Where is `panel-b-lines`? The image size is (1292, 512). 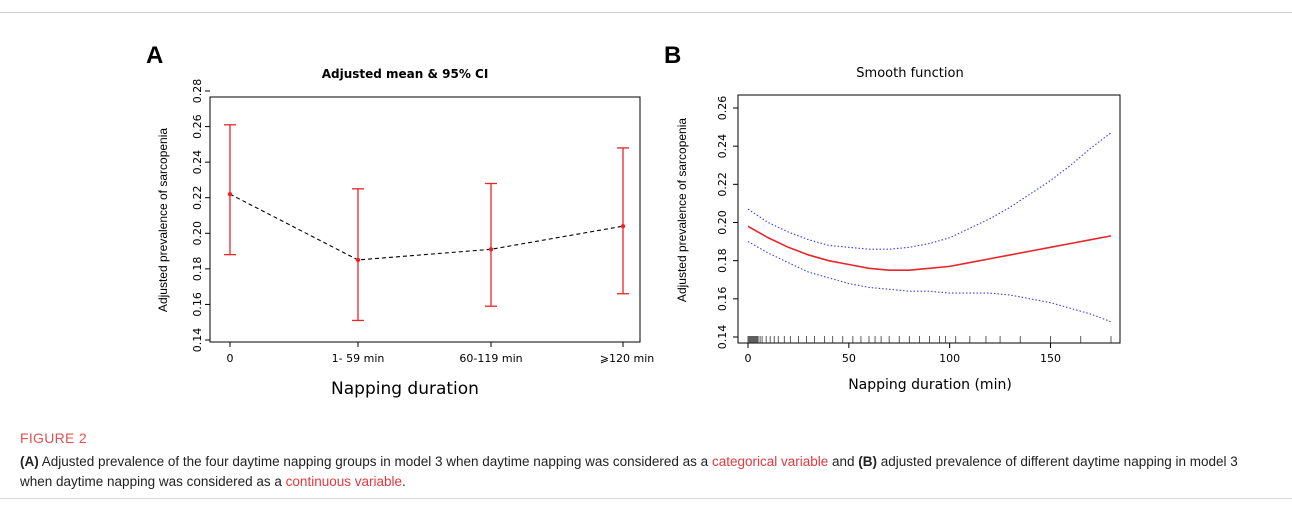
panel-b-lines is located at coordinates (929, 227).